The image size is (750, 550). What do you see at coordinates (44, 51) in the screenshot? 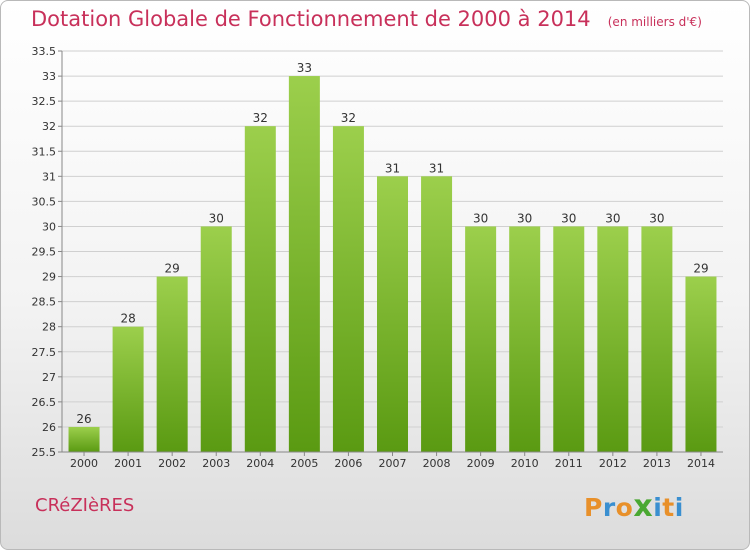
I see `y-tick-label: 33.5` at bounding box center [44, 51].